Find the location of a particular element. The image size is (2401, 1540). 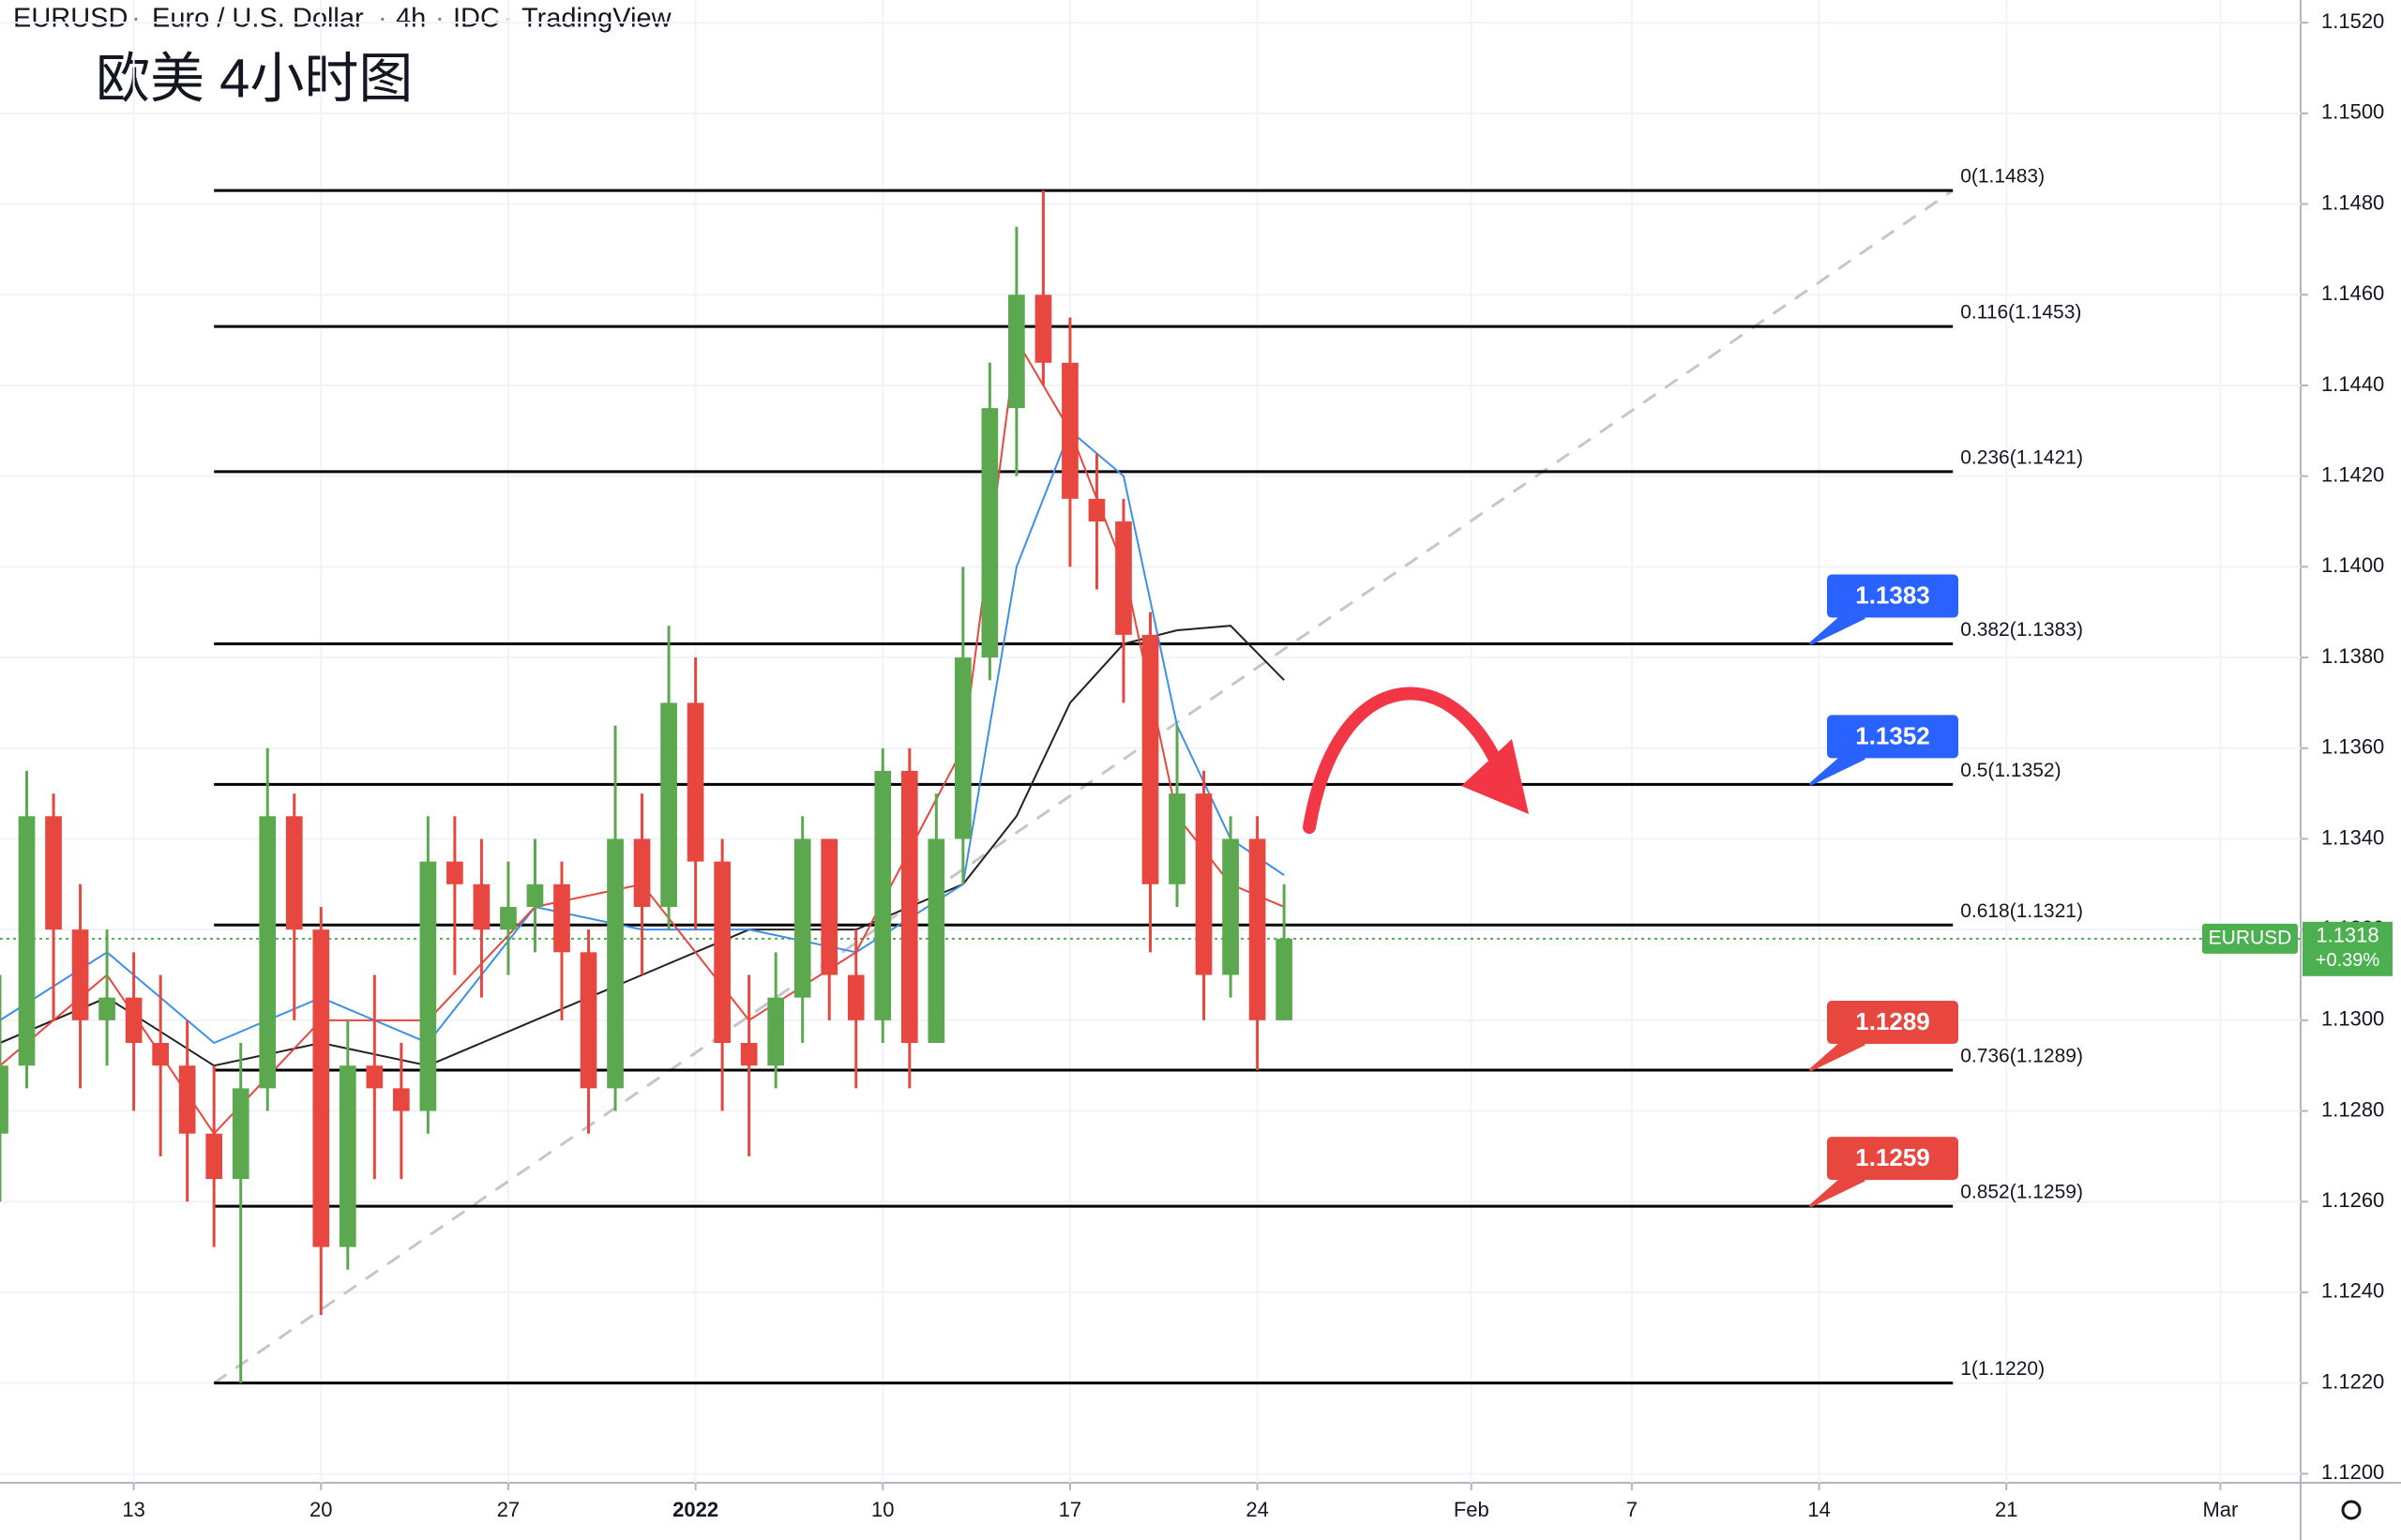

y-tick-label: 1.1280 is located at coordinates (2352, 1109).